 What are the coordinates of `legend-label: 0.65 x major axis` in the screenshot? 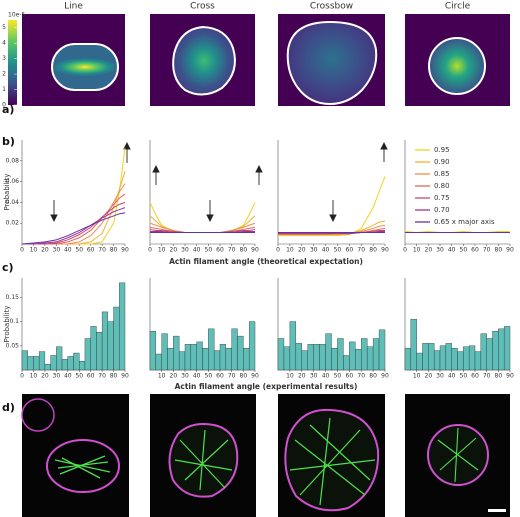 It's located at (464, 222).